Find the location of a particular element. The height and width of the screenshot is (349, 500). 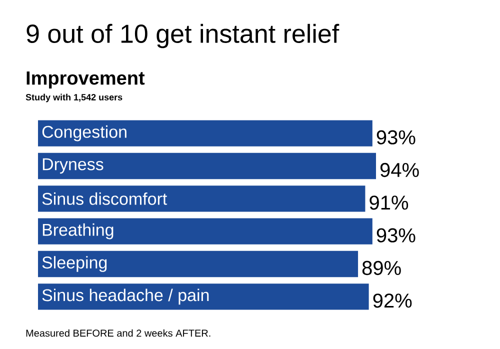

data-label: 89% is located at coordinates (381, 268).